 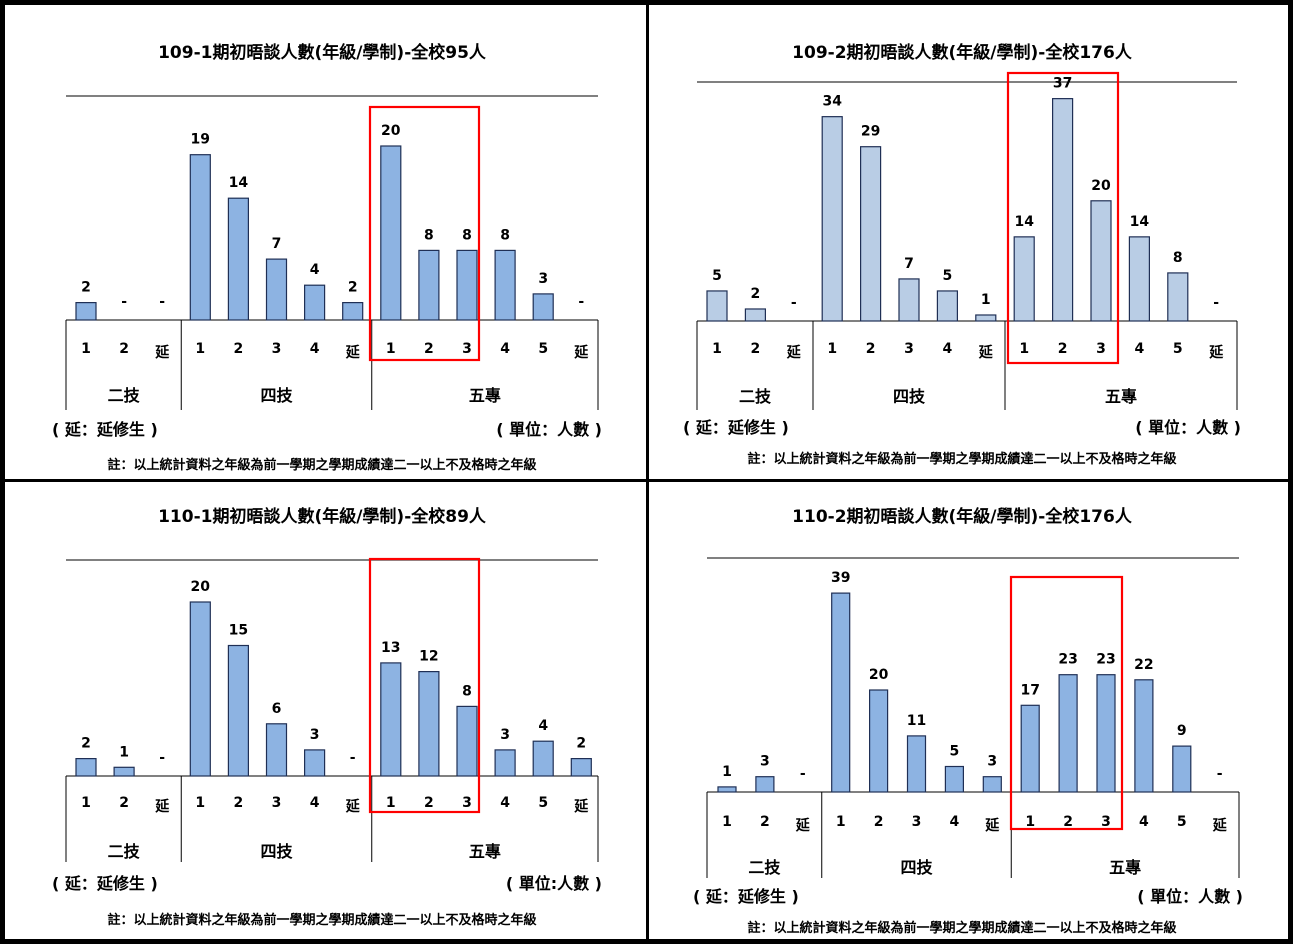 I want to click on value-label: 17, so click(x=1029, y=690).